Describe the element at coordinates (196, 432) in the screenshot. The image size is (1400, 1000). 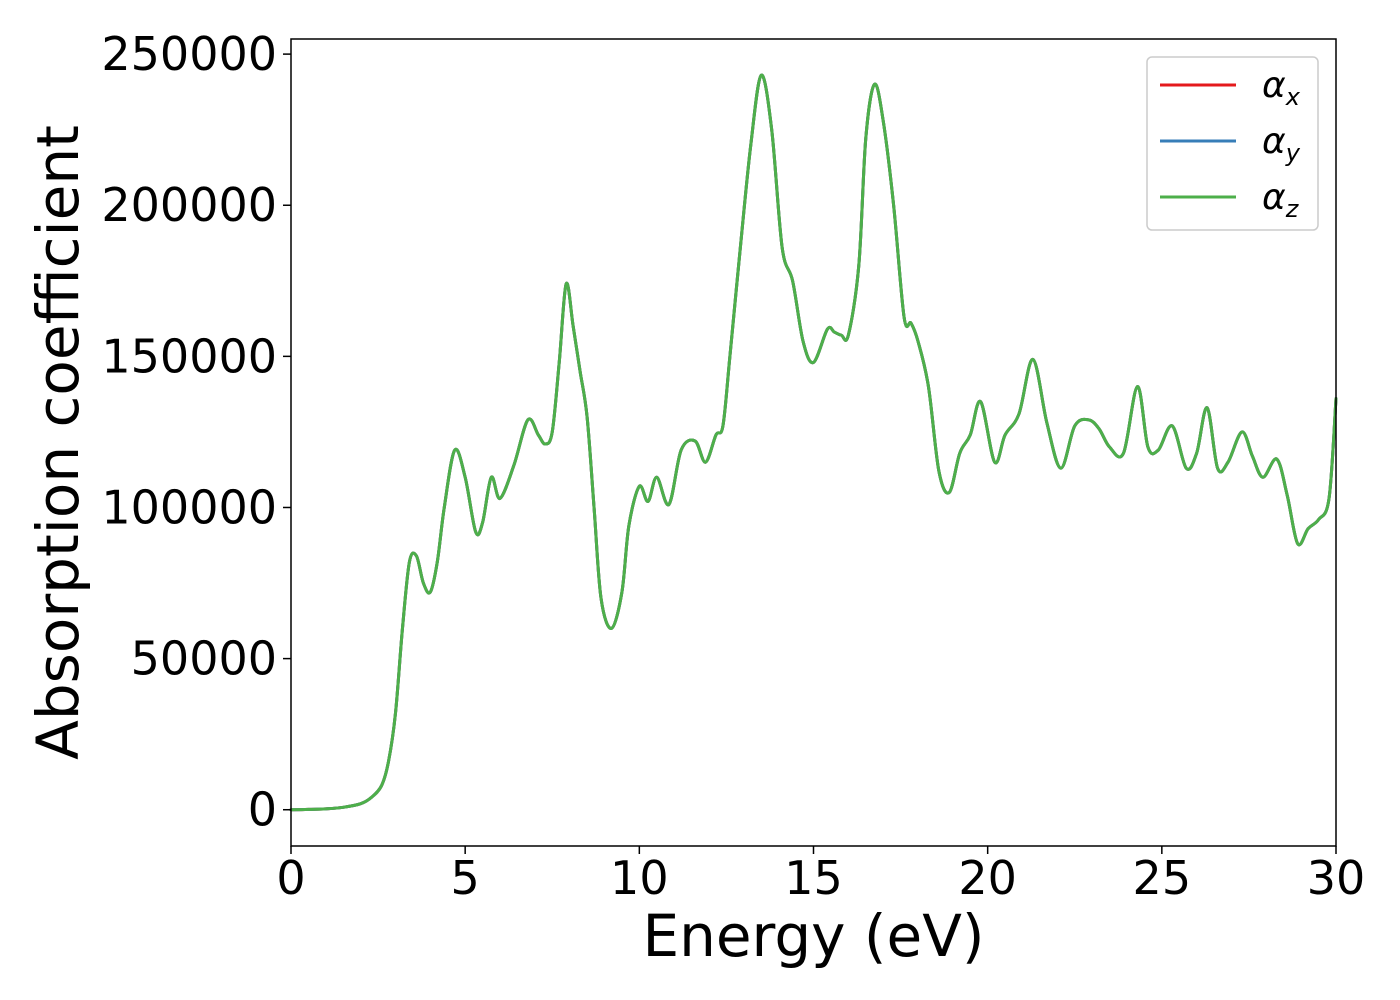
I see `y-axis: 0 50000 100000 150000 200000 250000` at that location.